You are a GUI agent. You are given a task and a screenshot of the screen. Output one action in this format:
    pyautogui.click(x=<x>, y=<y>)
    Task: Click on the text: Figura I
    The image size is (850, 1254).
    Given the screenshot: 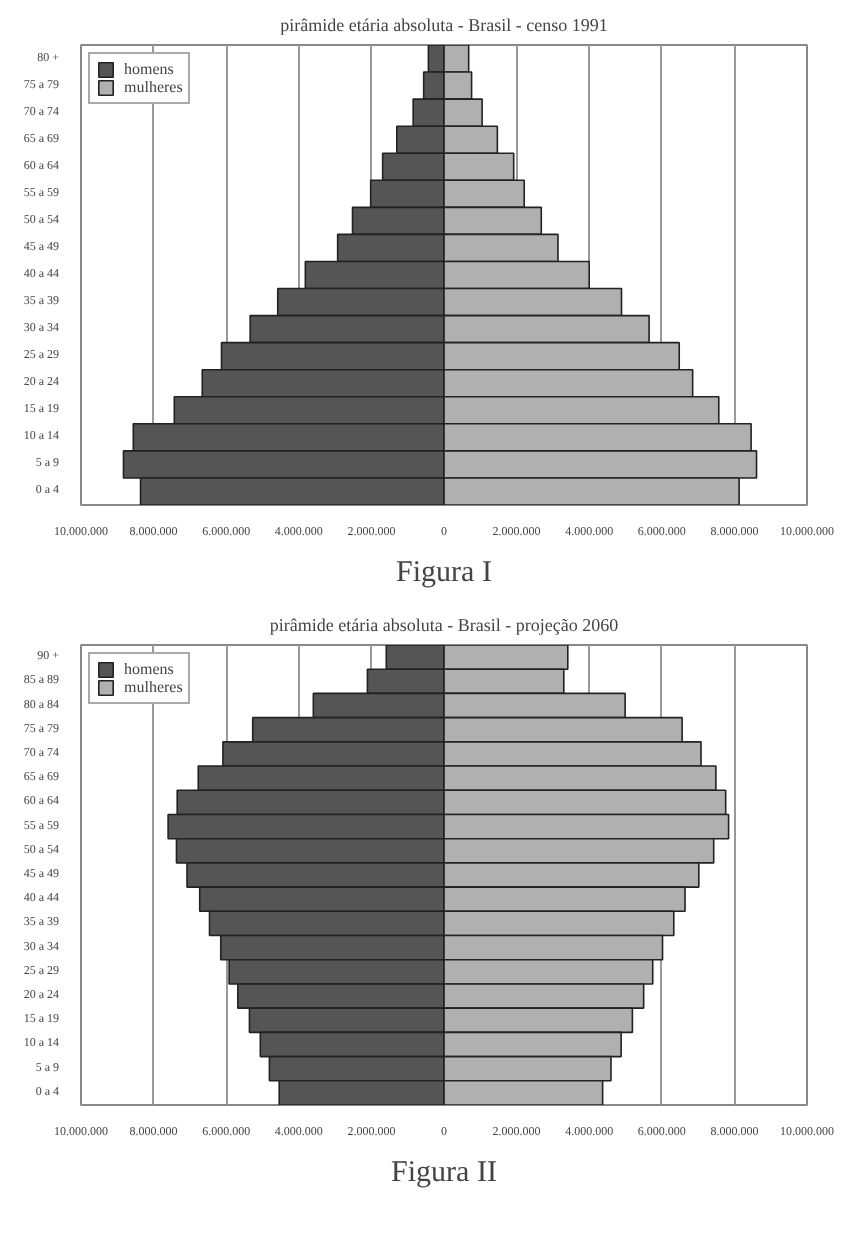 What is the action you would take?
    pyautogui.click(x=444, y=573)
    